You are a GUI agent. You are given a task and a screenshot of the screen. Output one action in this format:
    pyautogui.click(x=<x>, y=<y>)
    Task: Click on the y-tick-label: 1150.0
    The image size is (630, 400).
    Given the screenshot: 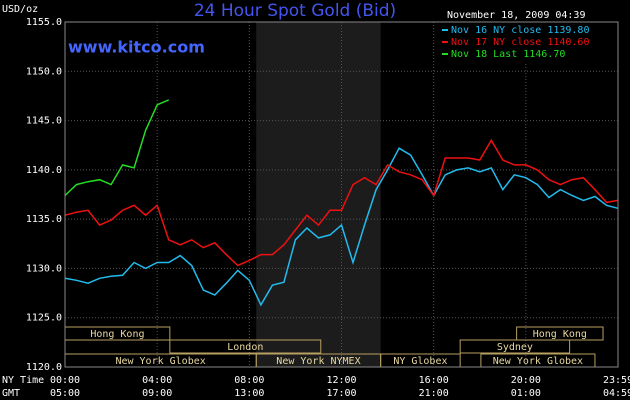 What is the action you would take?
    pyautogui.click(x=44, y=71)
    